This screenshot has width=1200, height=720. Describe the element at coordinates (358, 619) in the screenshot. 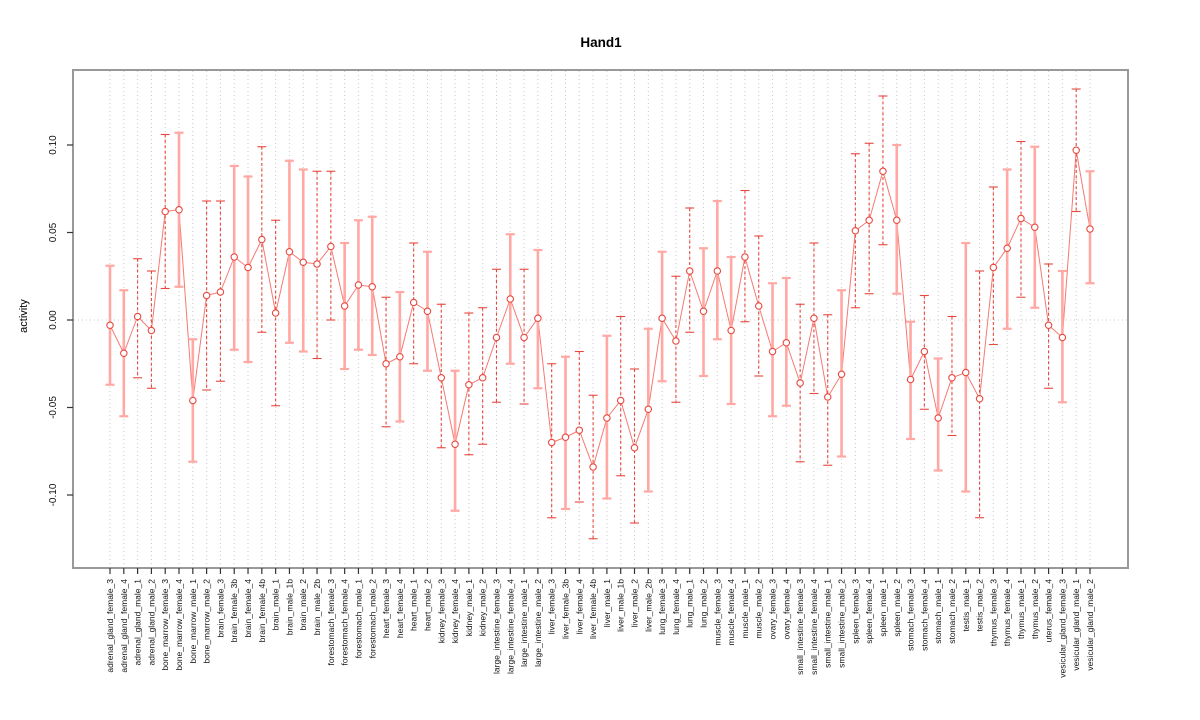

I see `x-tick-label: forestomach_male_1` at that location.